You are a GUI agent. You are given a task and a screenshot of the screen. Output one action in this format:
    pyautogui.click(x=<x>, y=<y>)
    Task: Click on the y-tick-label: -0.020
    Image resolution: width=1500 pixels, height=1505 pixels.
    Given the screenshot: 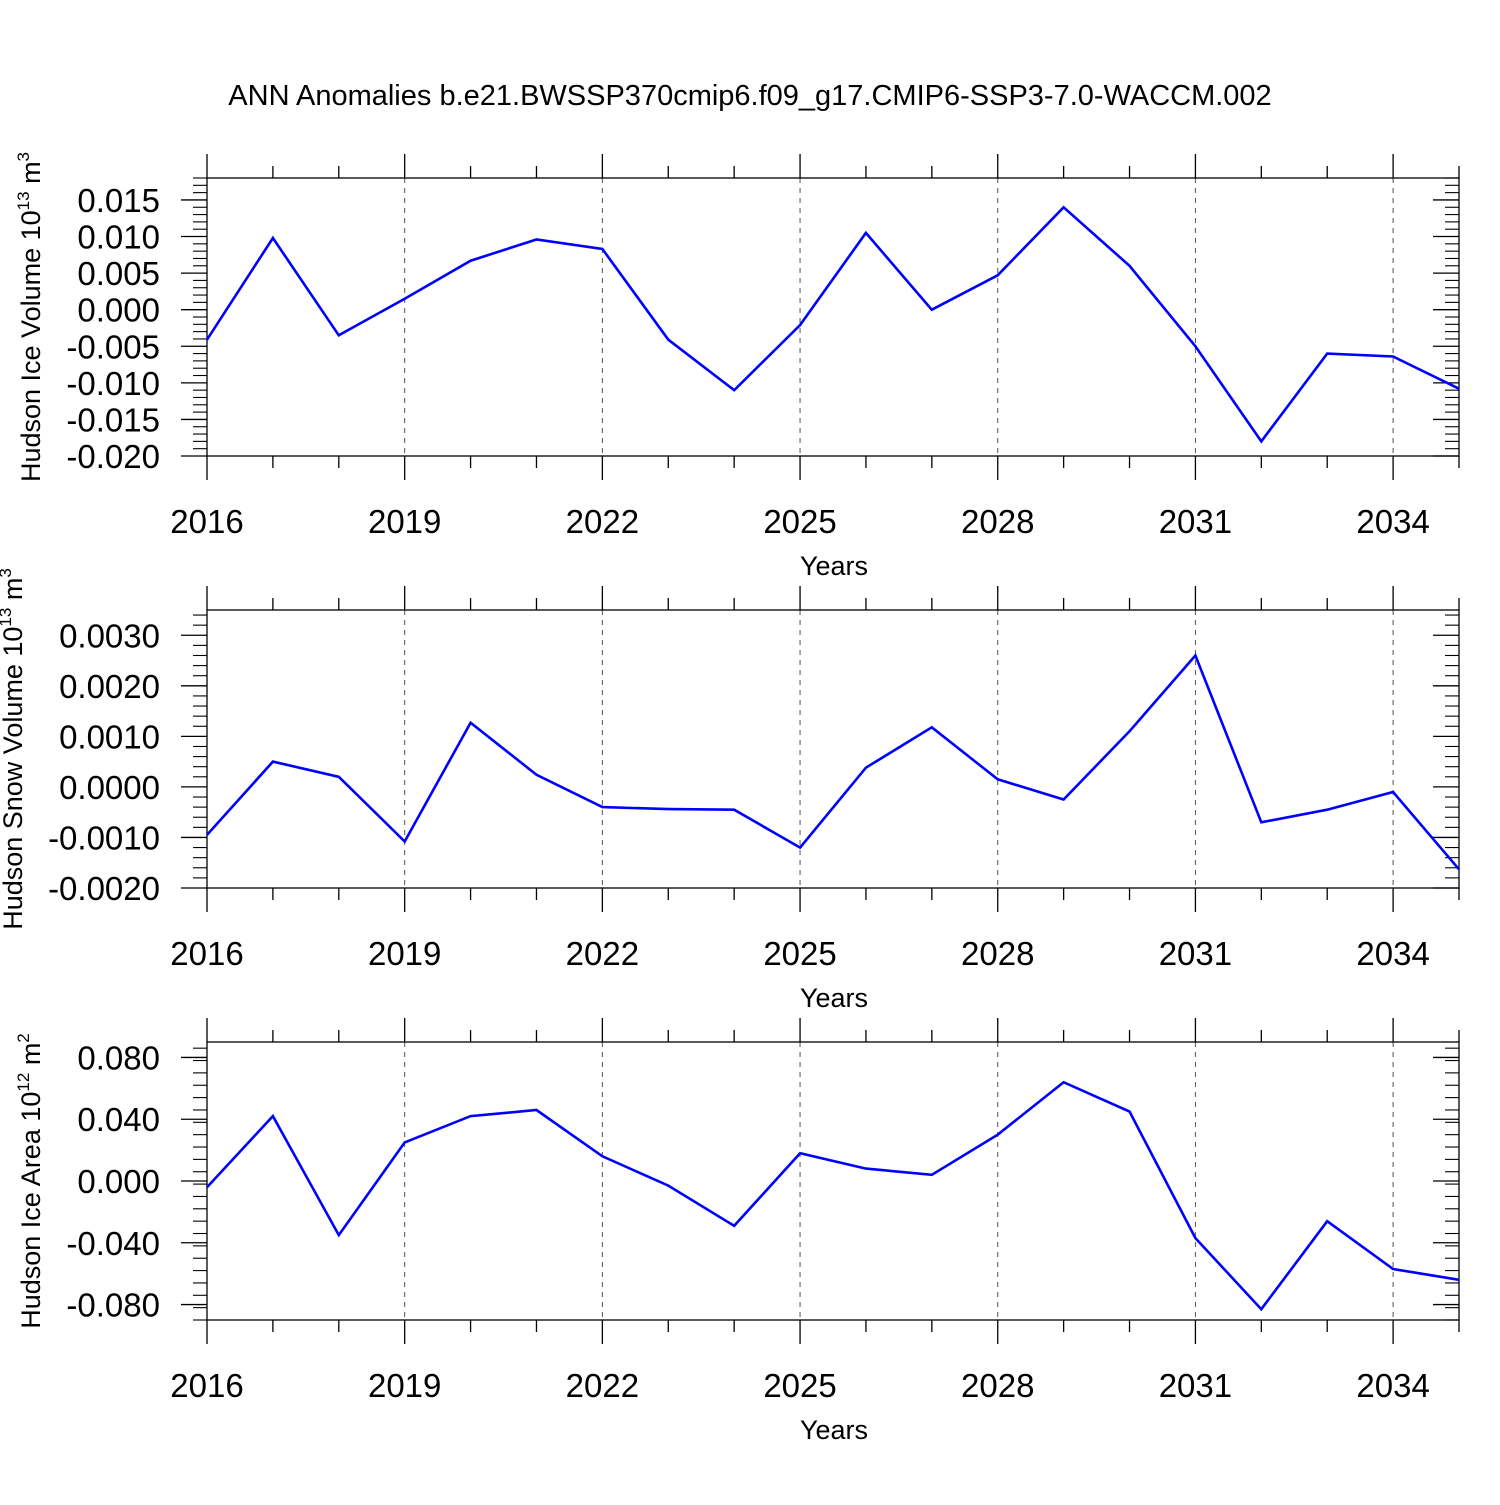 What is the action you would take?
    pyautogui.click(x=113, y=456)
    